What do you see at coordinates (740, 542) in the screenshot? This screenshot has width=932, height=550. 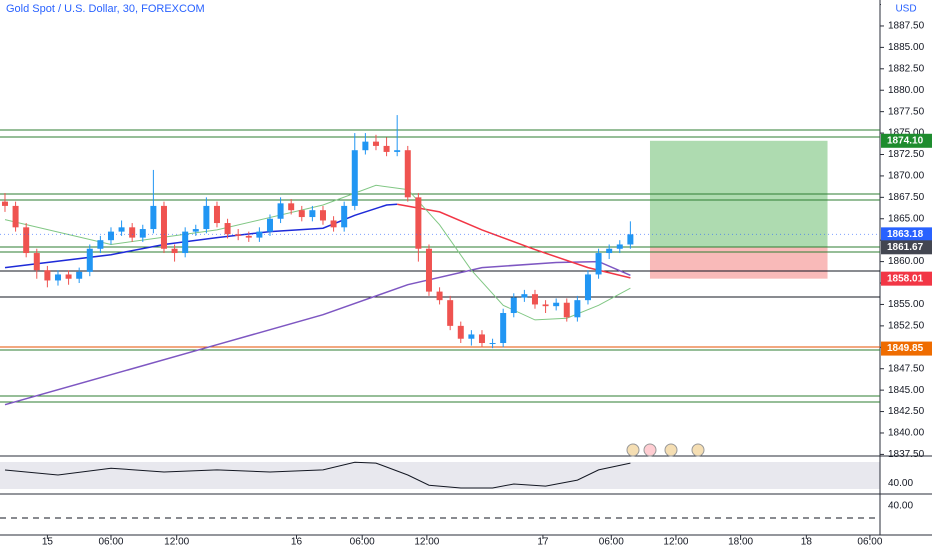 I see `x-tick-label: 18:00` at bounding box center [740, 542].